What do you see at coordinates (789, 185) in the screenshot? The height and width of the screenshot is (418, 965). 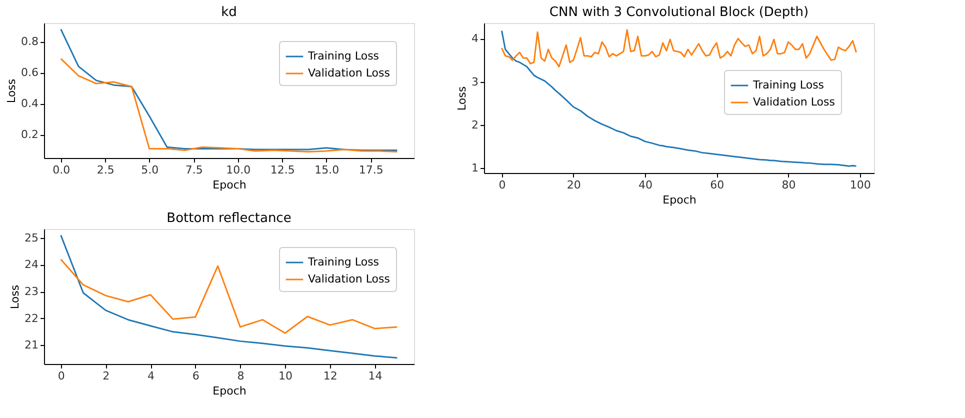 I see `x-tick-label: 80` at bounding box center [789, 185].